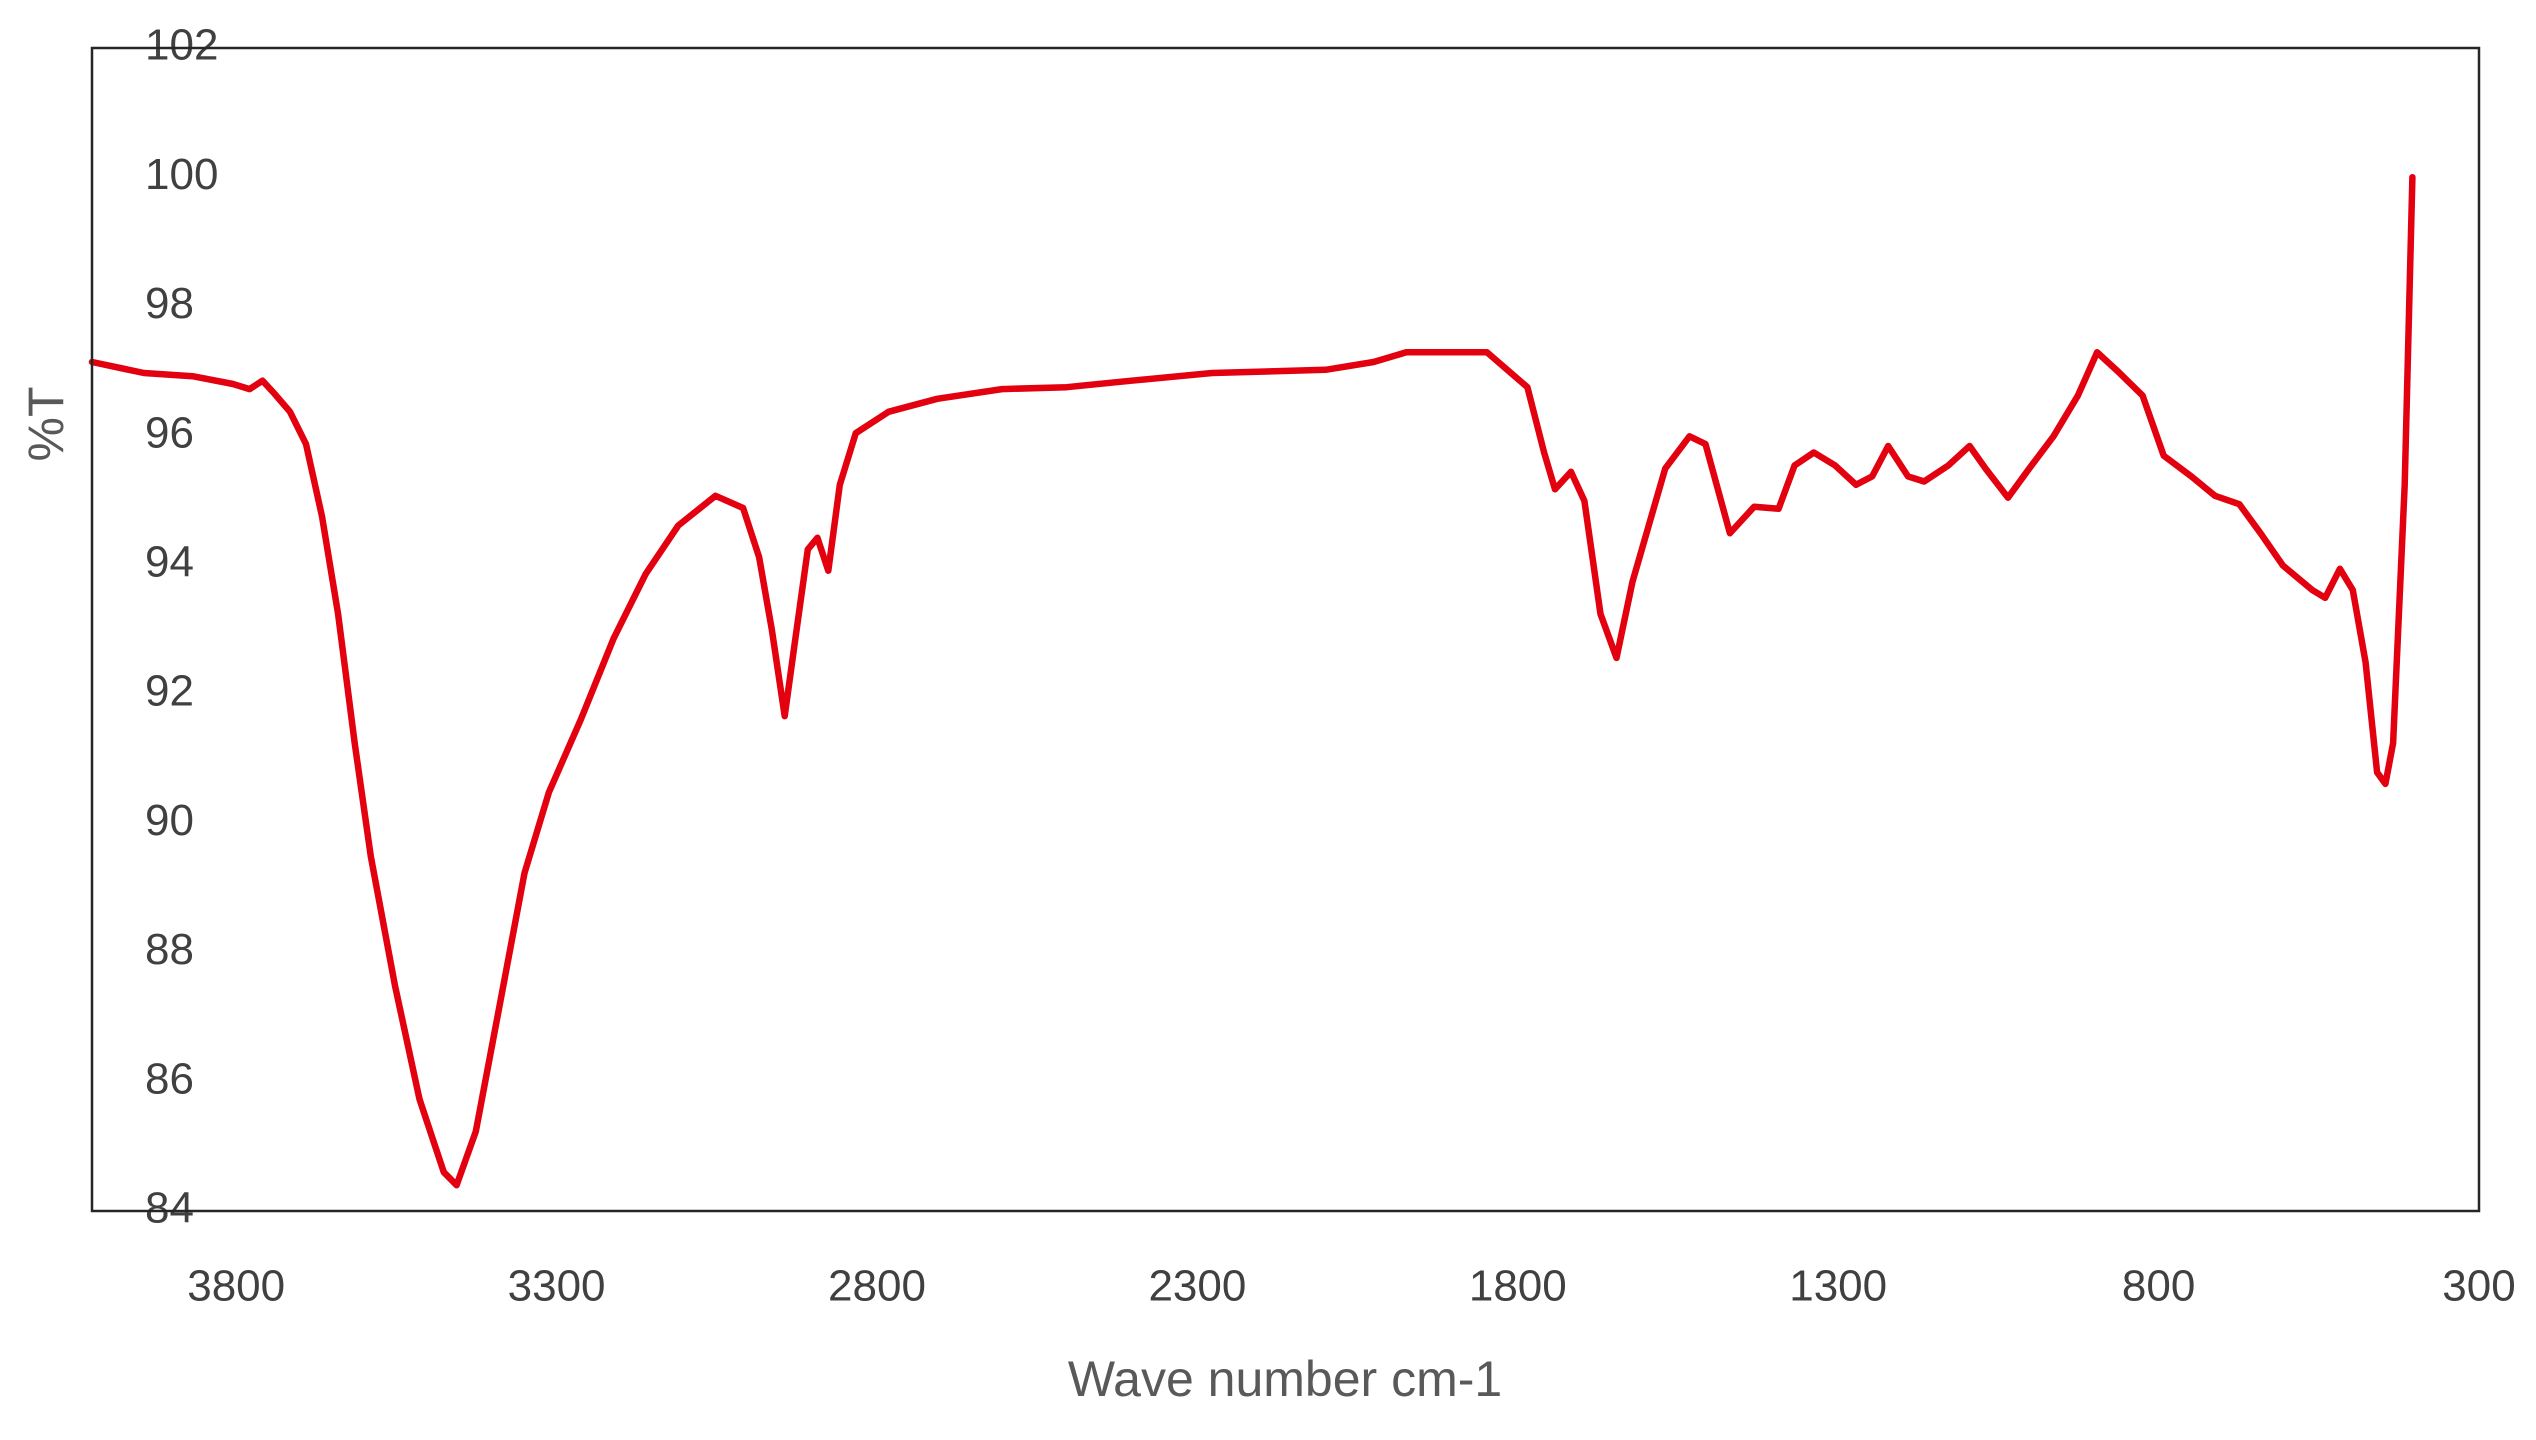 The height and width of the screenshot is (1440, 2536). I want to click on x-tick-label: 2300, so click(1197, 1286).